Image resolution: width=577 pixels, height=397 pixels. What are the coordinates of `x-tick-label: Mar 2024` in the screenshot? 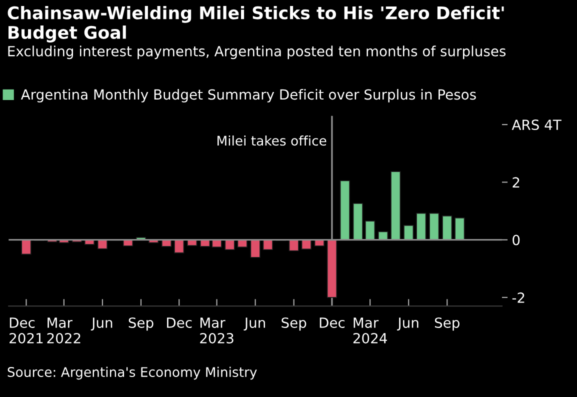 It's located at (370, 331).